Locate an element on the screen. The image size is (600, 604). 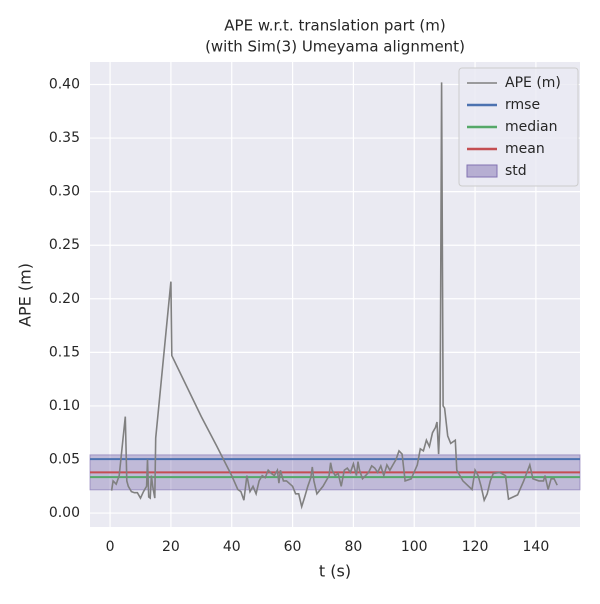
x-tick-label: 40 is located at coordinates (232, 547).